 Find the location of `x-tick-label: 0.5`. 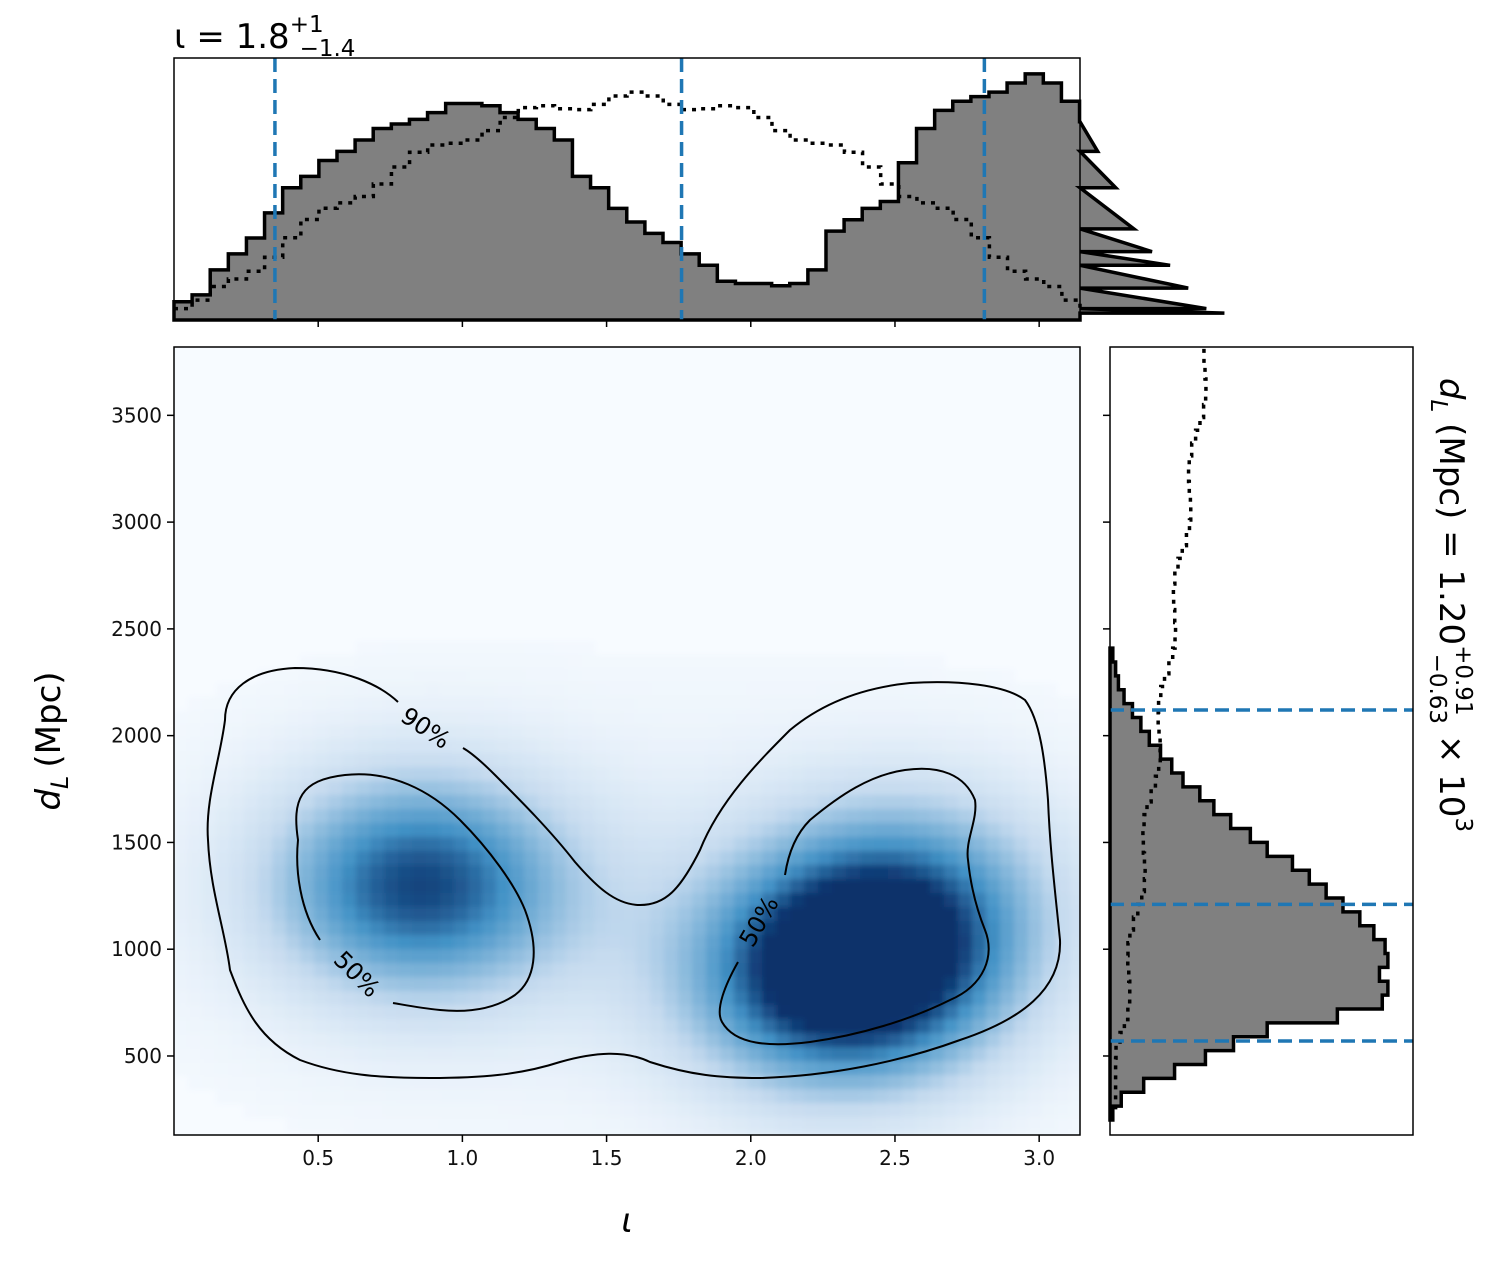

x-tick-label: 0.5 is located at coordinates (318, 1158).